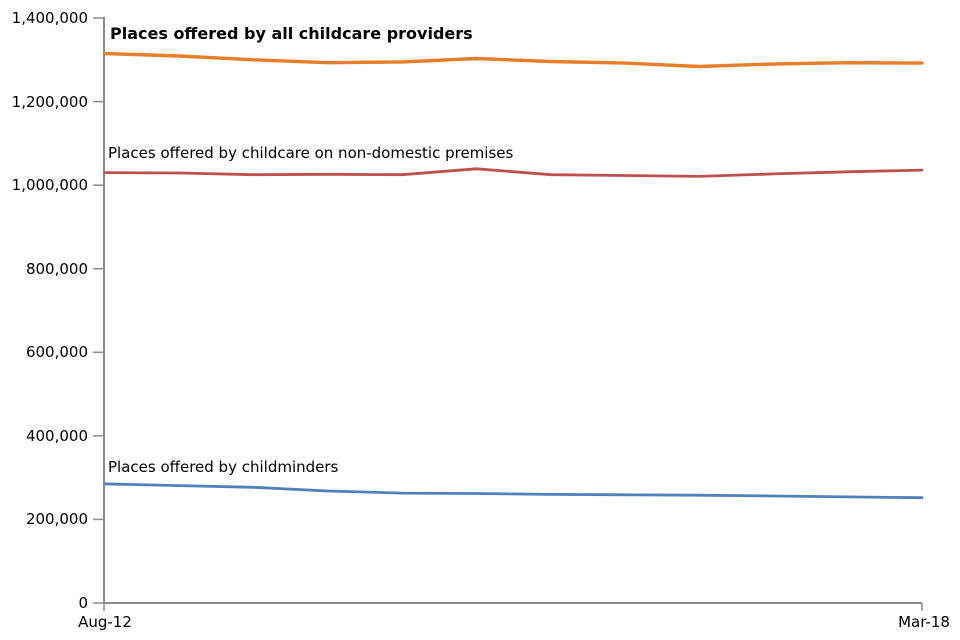  I want to click on y-tick-label: 0, so click(83, 603).